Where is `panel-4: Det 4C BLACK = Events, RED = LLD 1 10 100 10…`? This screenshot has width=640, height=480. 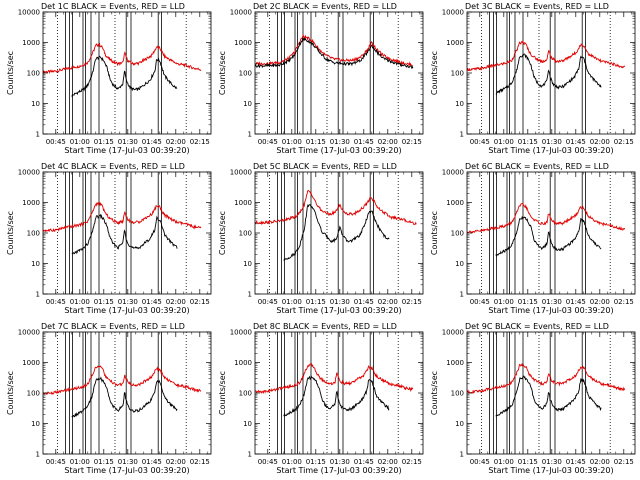
panel-4: Det 4C BLACK = Events, RED = LLD 1 10 100 10… is located at coordinates (109, 238).